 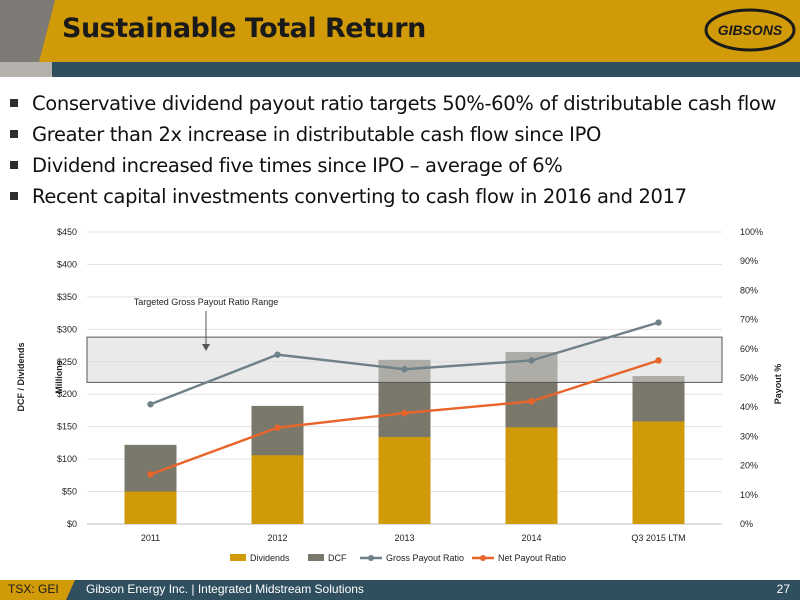 What do you see at coordinates (67, 459) in the screenshot?
I see `y-tick-label: $100` at bounding box center [67, 459].